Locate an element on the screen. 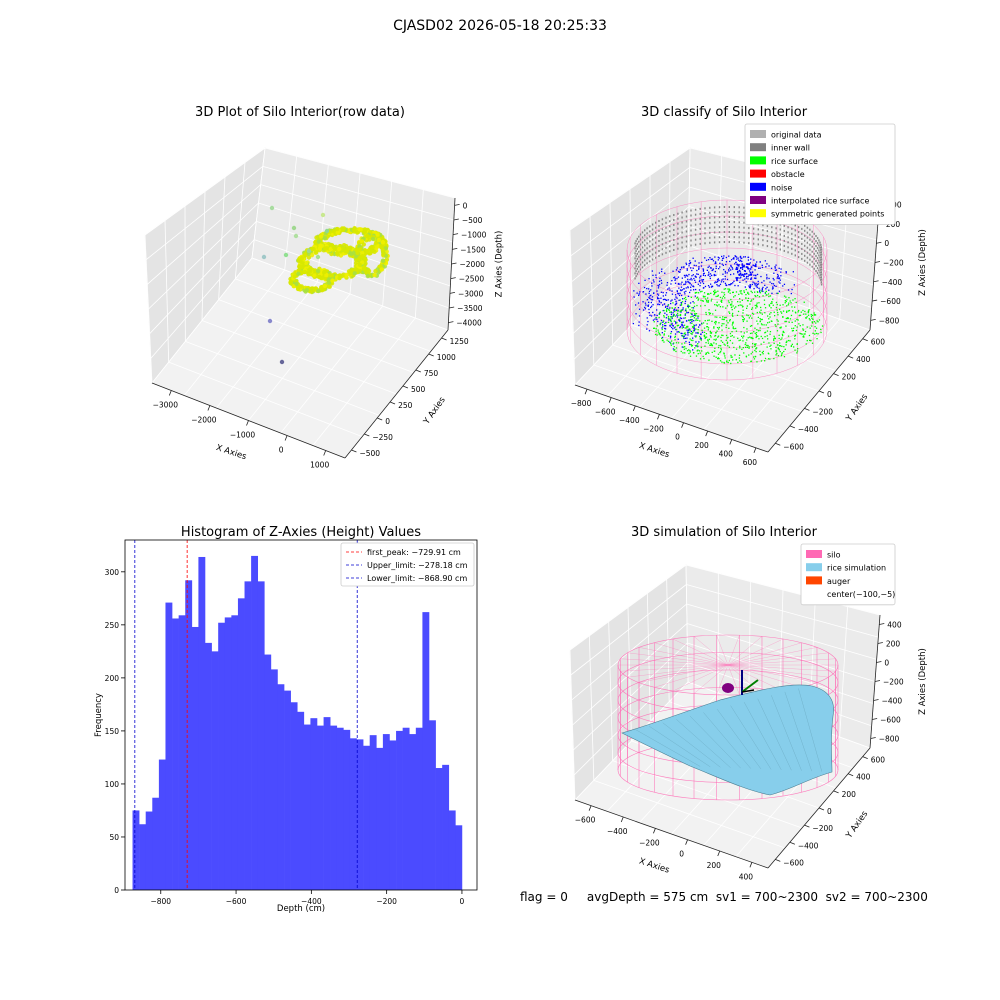 Image resolution: width=1000 pixels, height=1000 pixels. raw-x-tick is located at coordinates (286, 438).